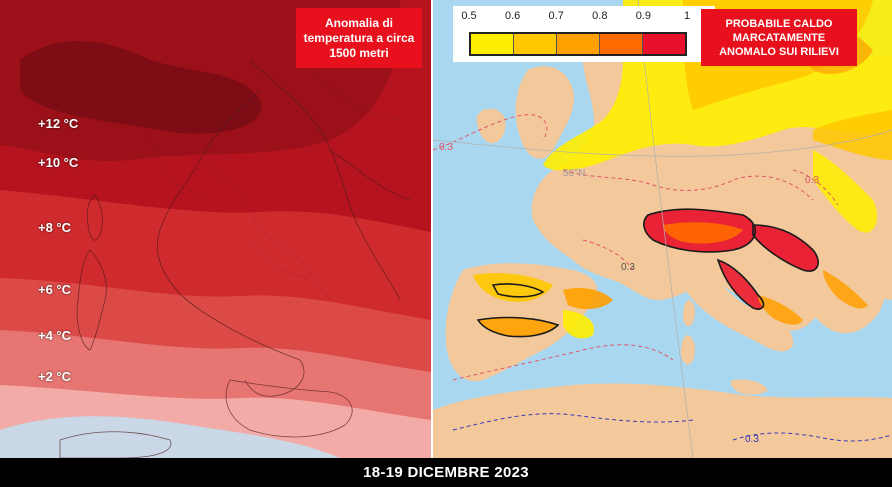  I want to click on land-north-africa, so click(662, 420).